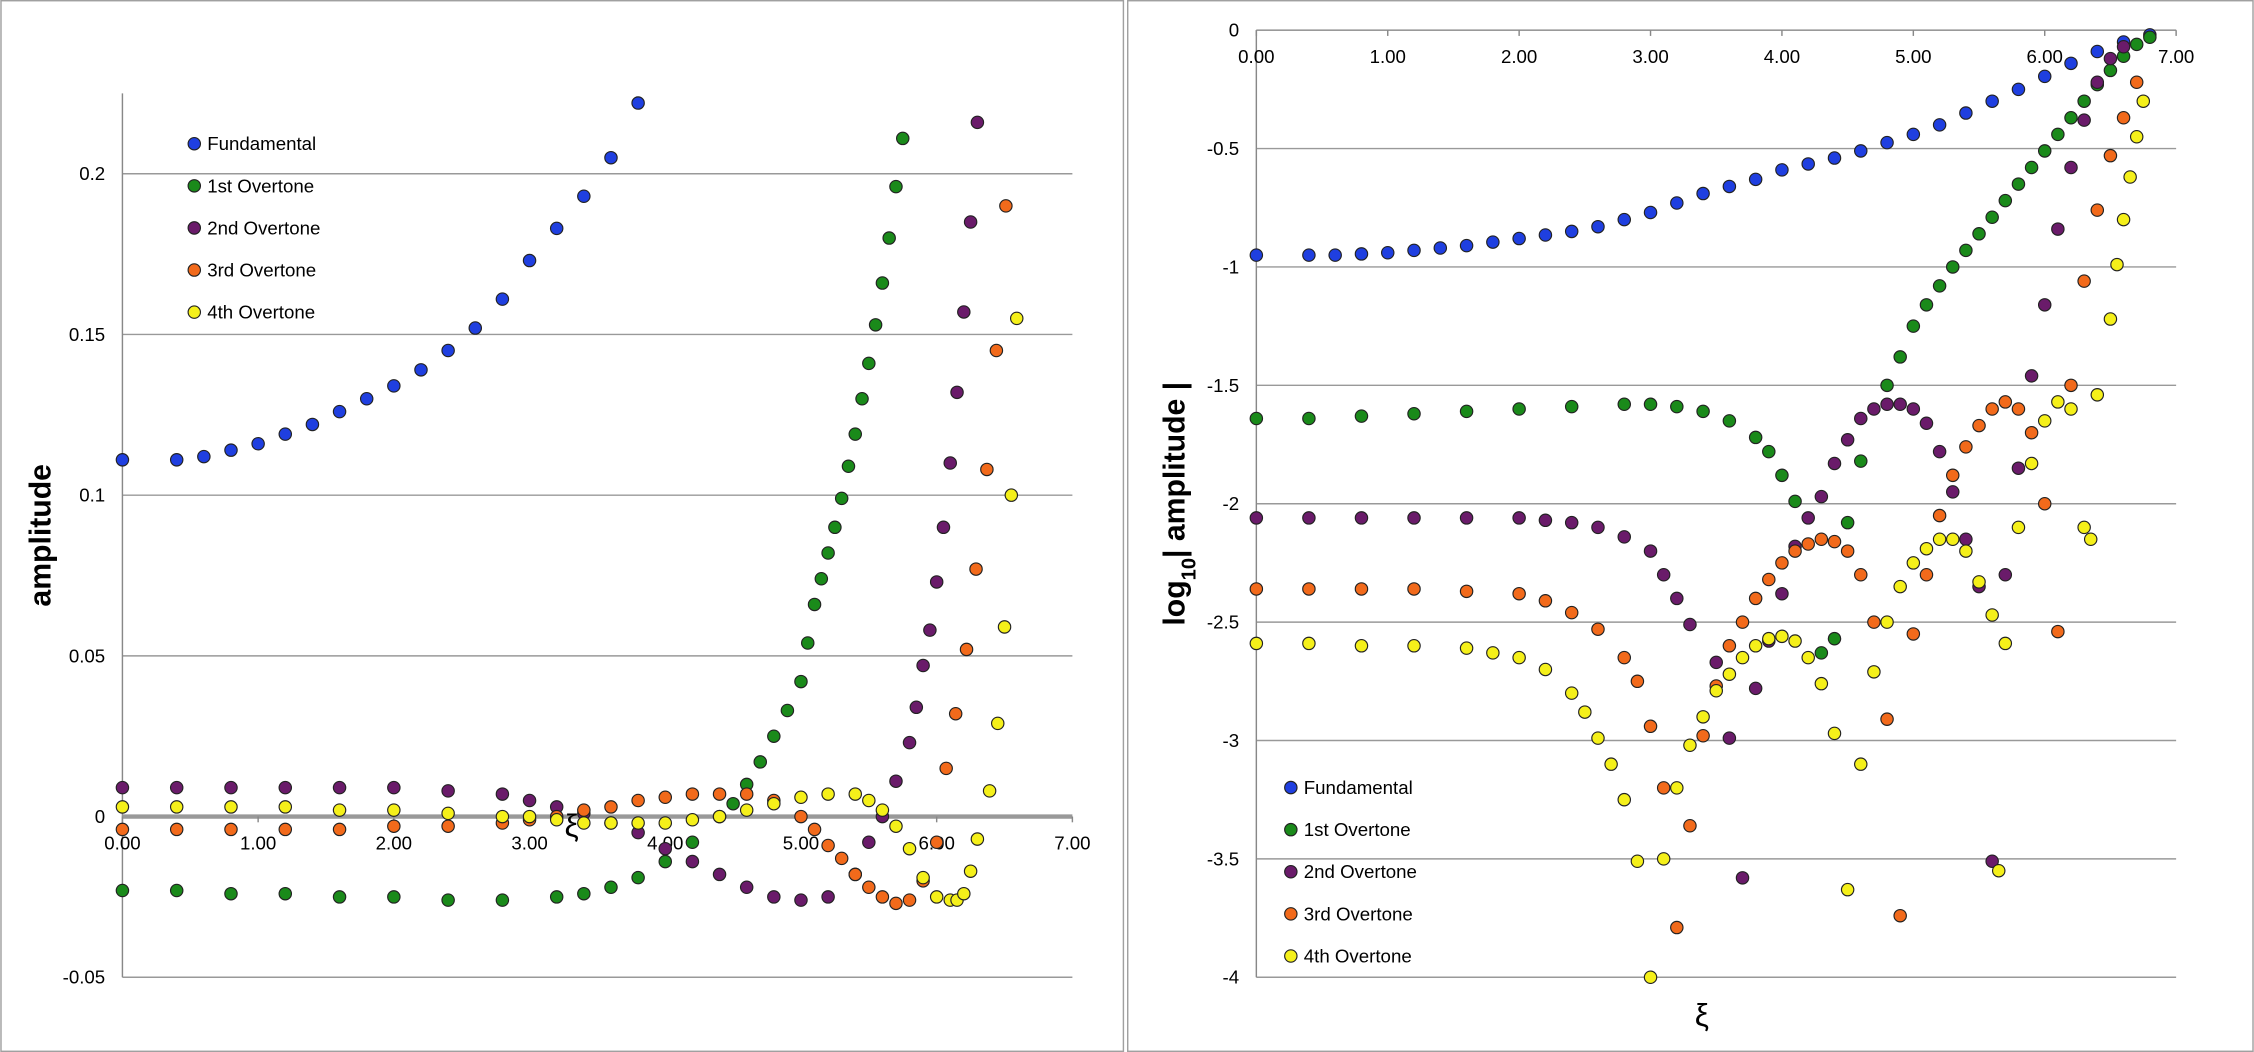 Image resolution: width=2254 pixels, height=1052 pixels. What do you see at coordinates (1230, 977) in the screenshot?
I see `y-tick-label: -4` at bounding box center [1230, 977].